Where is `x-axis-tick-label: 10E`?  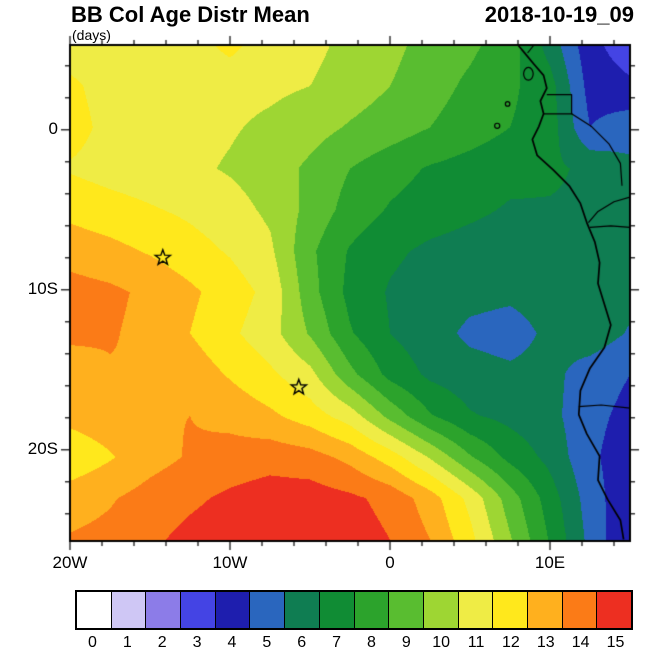
x-axis-tick-label: 10E is located at coordinates (550, 562).